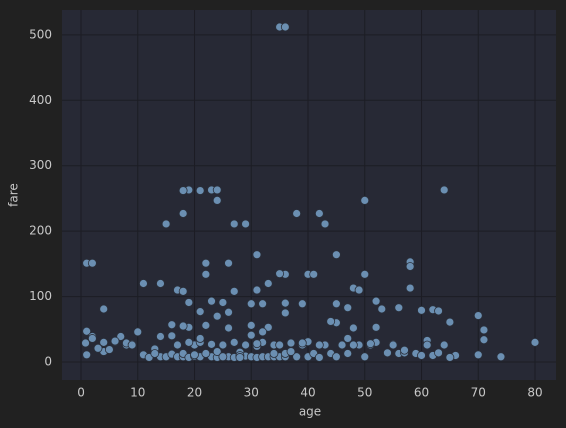 The height and width of the screenshot is (428, 566). What do you see at coordinates (40, 165) in the screenshot?
I see `y-tick-label: 300` at bounding box center [40, 165].